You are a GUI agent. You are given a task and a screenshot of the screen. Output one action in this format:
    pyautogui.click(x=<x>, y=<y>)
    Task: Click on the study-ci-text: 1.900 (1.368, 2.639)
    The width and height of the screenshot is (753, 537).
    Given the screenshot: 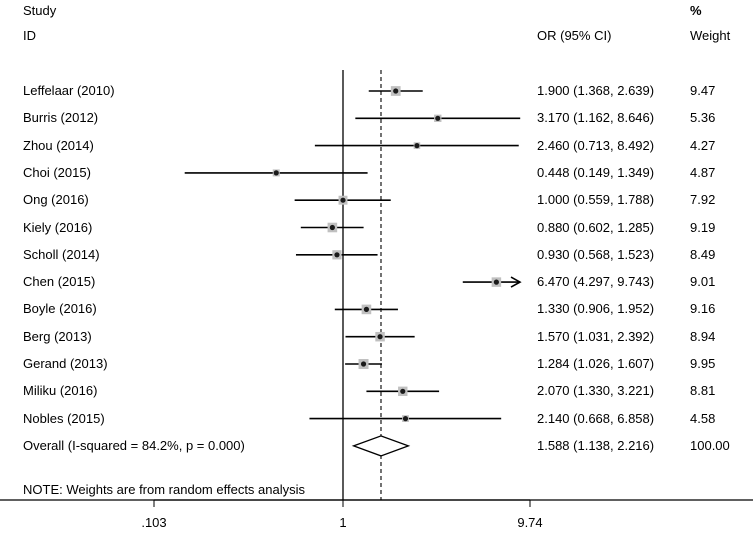 What is the action you would take?
    pyautogui.click(x=596, y=90)
    